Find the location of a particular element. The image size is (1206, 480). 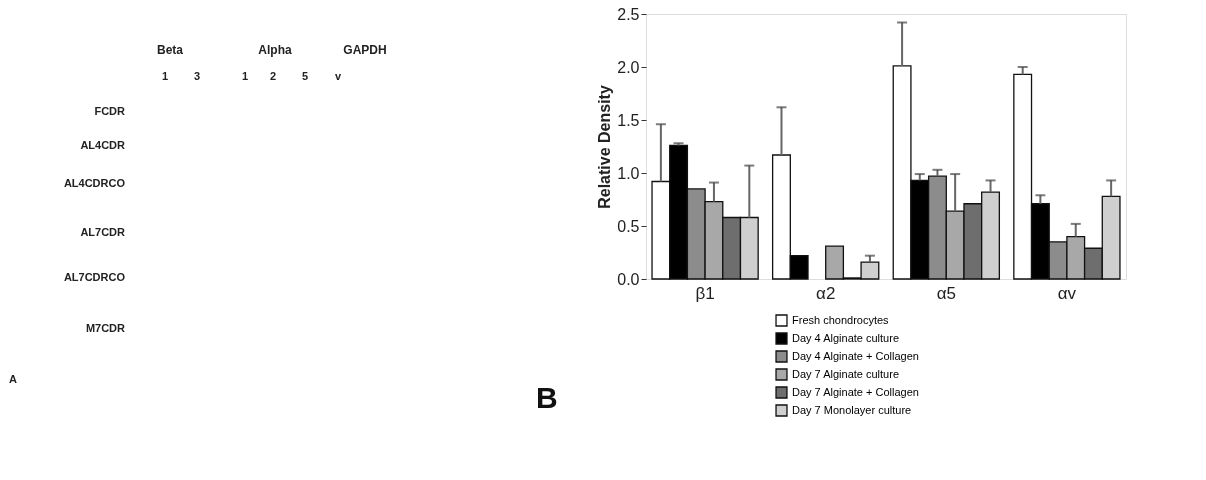

x-tick-label: α2 is located at coordinates (826, 293).